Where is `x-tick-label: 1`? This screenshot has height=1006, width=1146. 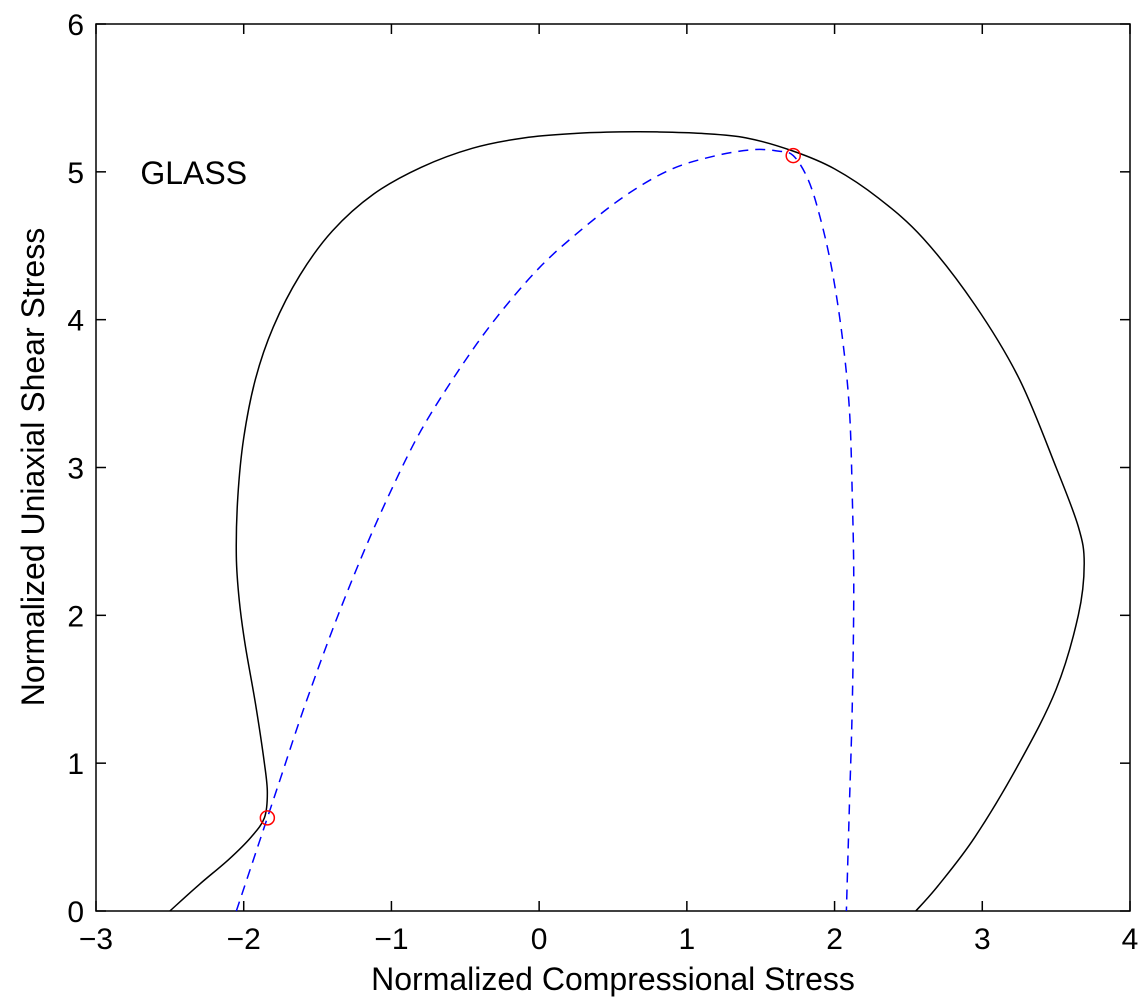
x-tick-label: 1 is located at coordinates (687, 939).